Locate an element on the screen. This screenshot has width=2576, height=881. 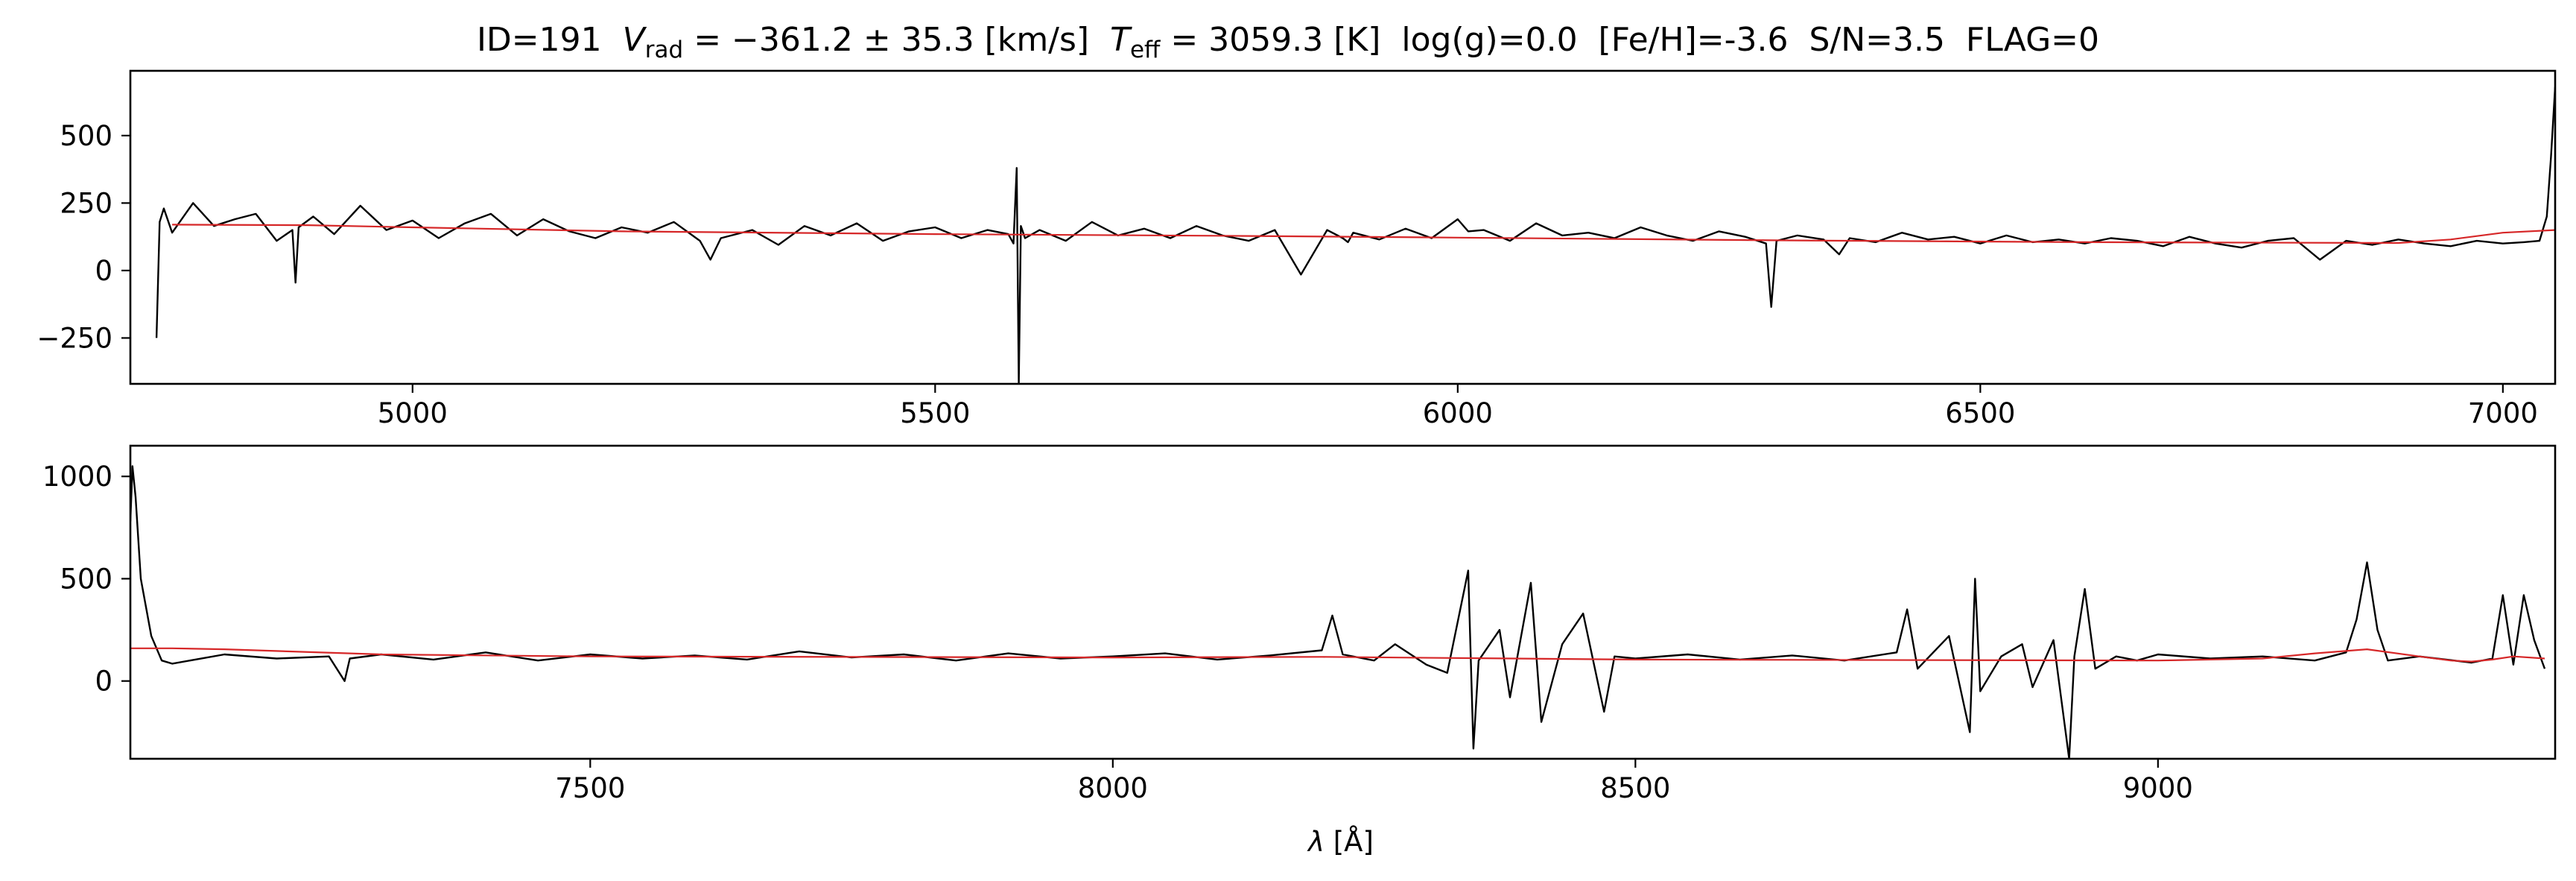
top-x-tick-label: 5000 is located at coordinates (413, 413).